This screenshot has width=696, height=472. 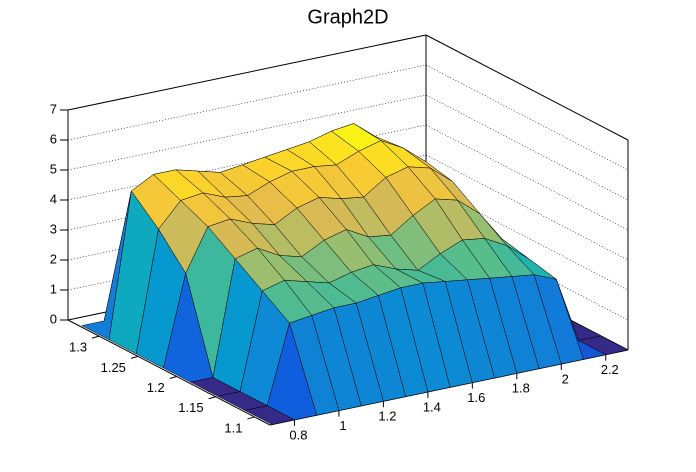 I want to click on z-tick-label: 2, so click(x=53, y=258).